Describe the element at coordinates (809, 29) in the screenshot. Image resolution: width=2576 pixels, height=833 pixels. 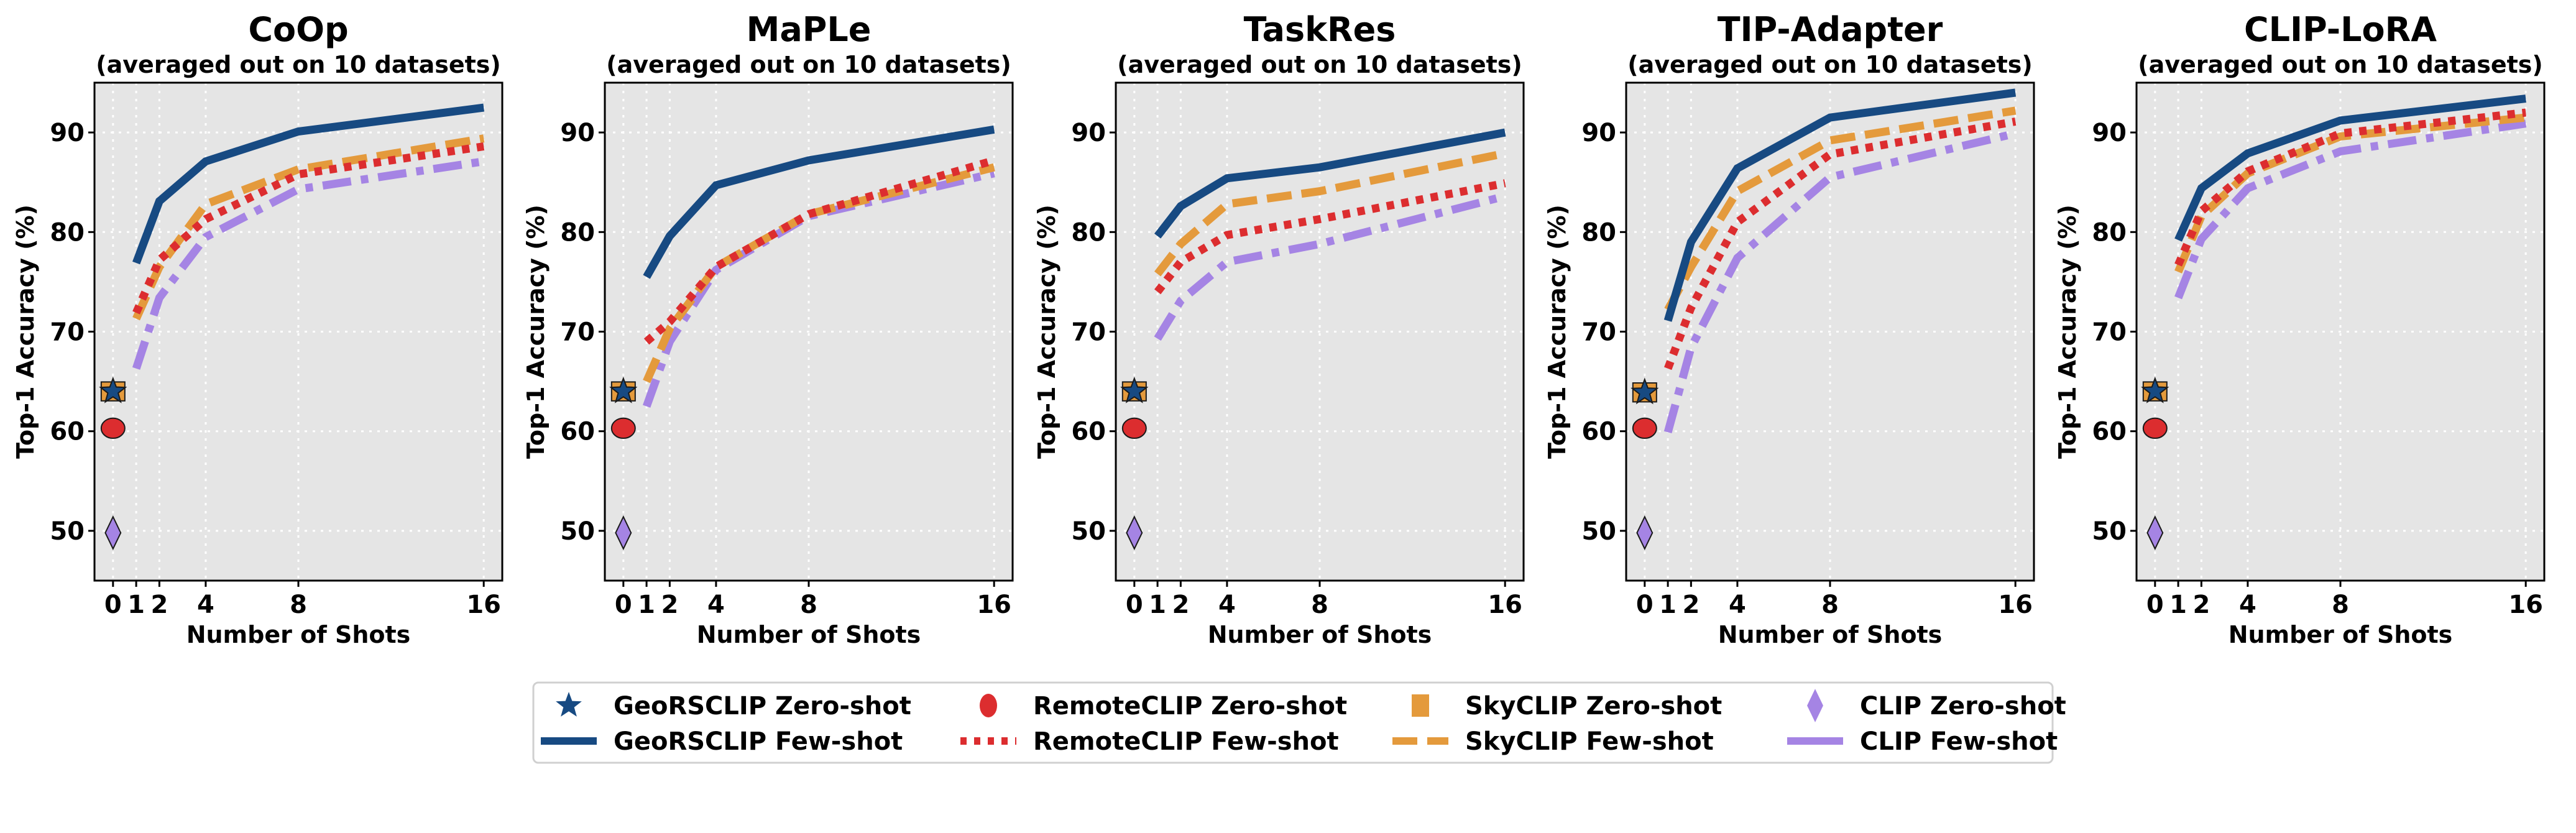
I see `panel-title: MaPLe` at that location.